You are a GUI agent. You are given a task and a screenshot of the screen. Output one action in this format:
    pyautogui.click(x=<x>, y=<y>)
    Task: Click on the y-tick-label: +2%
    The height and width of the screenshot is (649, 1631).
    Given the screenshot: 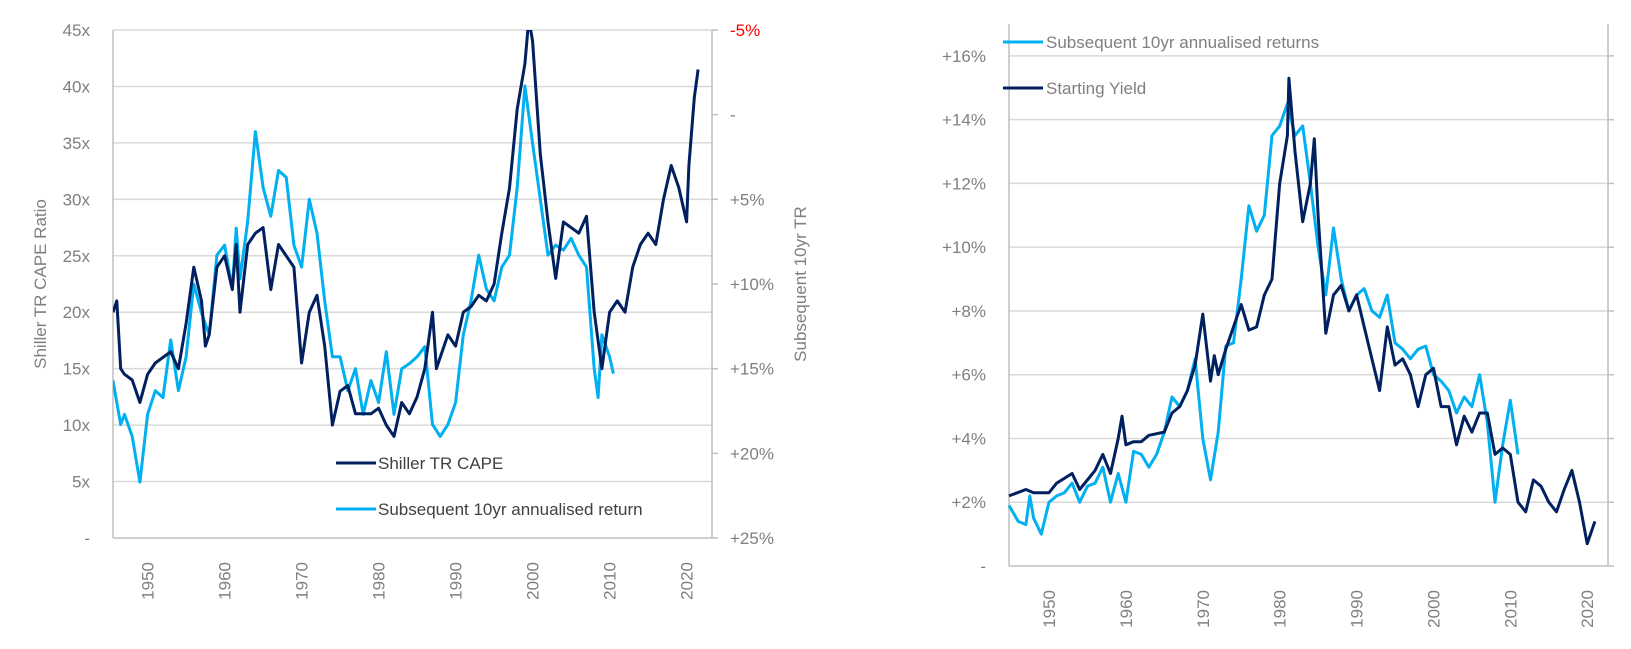 What is the action you would take?
    pyautogui.click(x=969, y=502)
    